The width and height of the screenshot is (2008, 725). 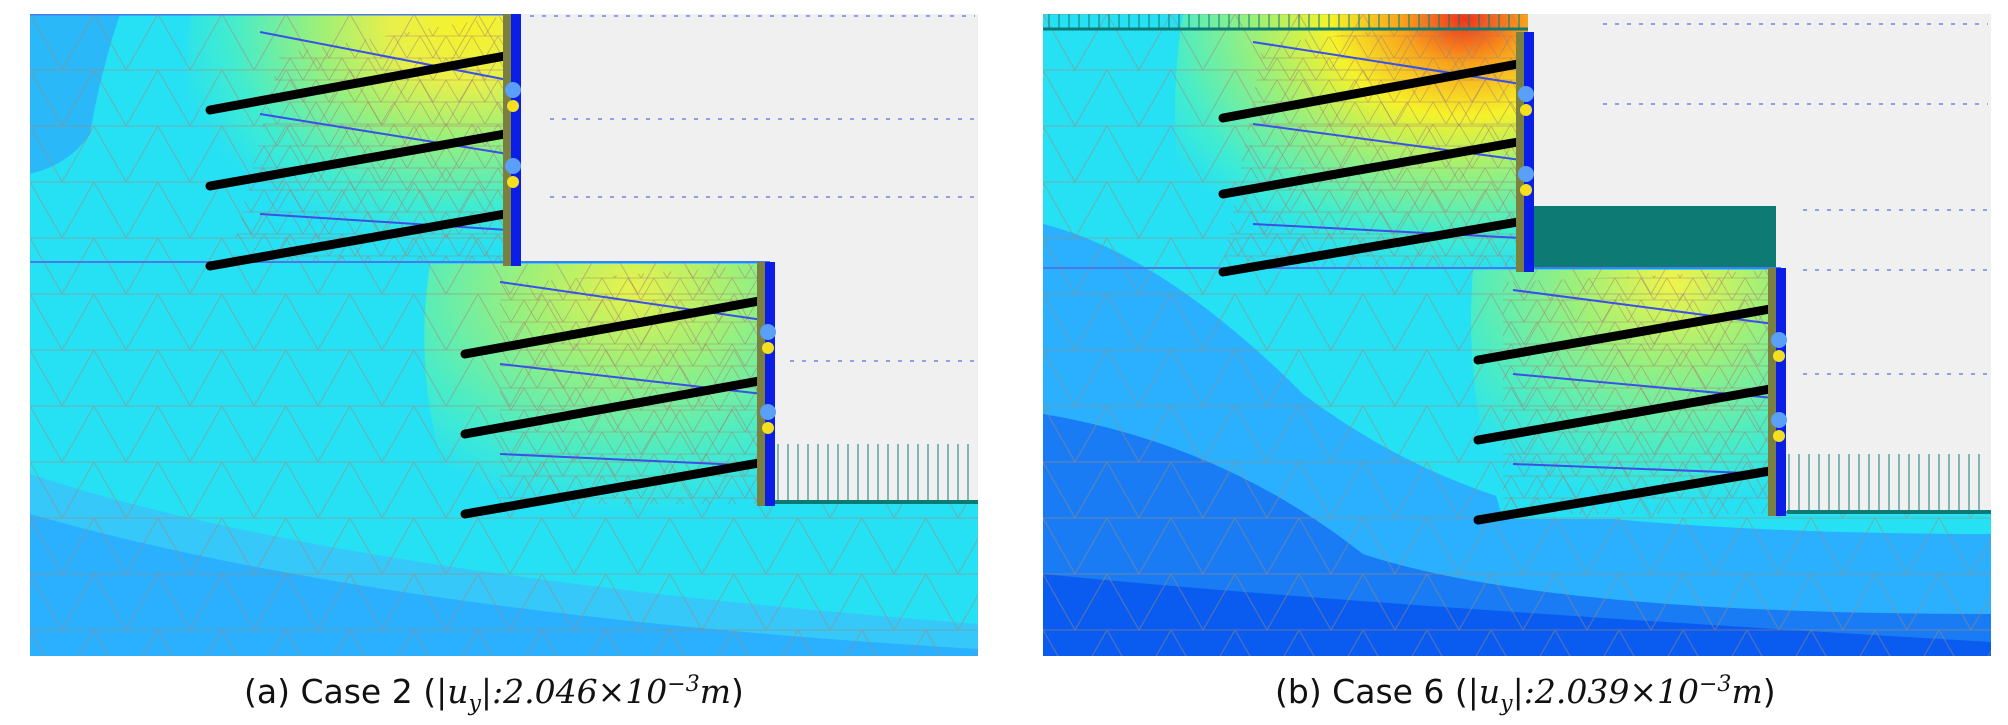 I want to click on caption-prefix: (a) Case 2 (, so click(x=340, y=691).